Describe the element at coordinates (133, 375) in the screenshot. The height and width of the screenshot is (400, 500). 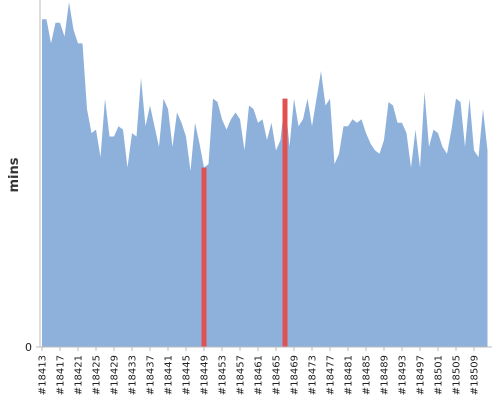
I see `x-tick-label: #18433` at that location.